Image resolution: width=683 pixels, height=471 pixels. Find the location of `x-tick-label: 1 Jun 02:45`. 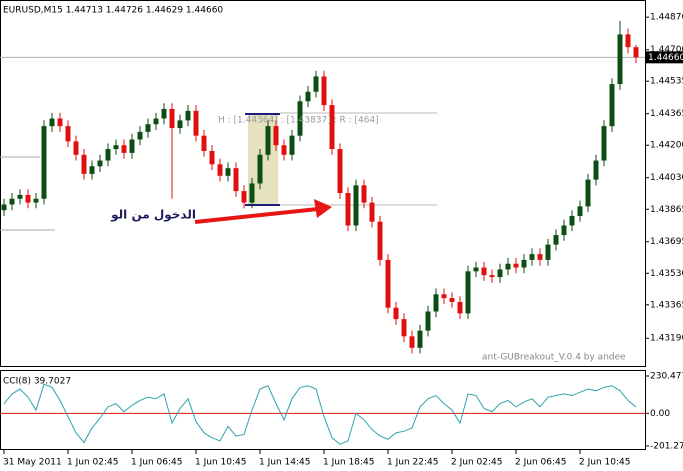

x-tick-label: 1 Jun 02:45 is located at coordinates (92, 463).